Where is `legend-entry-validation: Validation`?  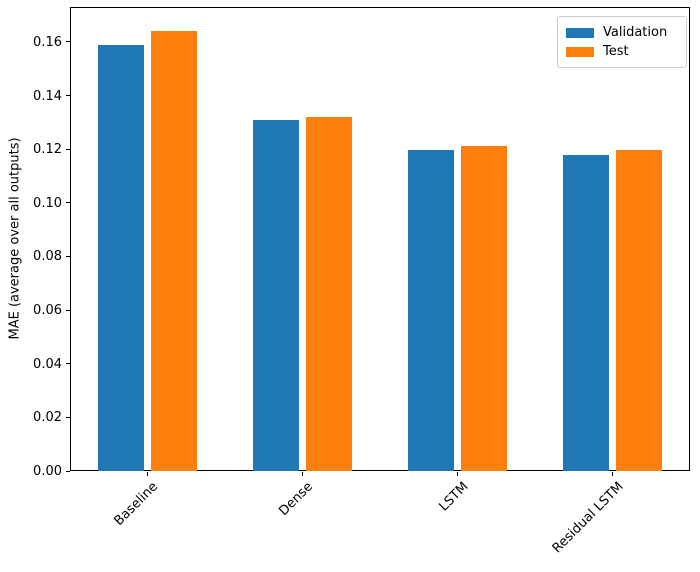 legend-entry-validation: Validation is located at coordinates (622, 32).